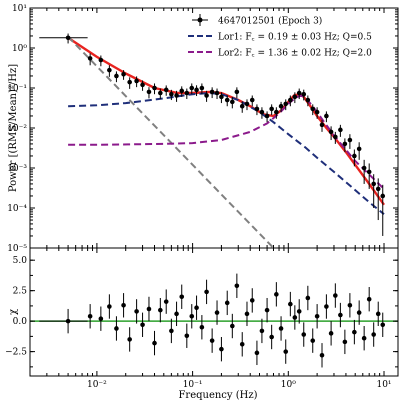  I want to click on y-tick-label: −2.5, so click(16, 353).